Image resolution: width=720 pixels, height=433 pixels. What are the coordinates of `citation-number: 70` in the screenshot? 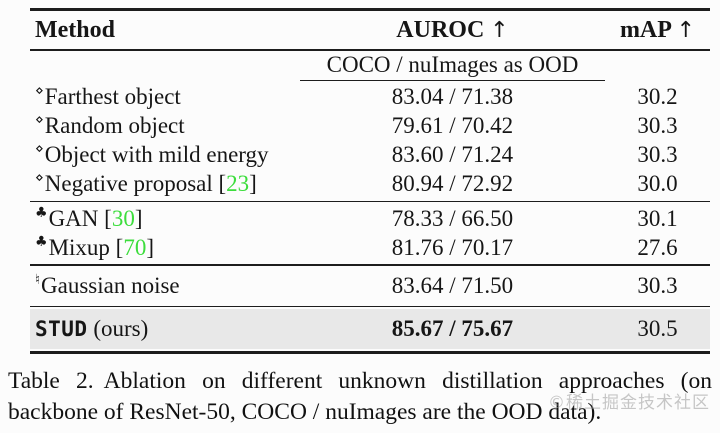 It's located at (135, 247).